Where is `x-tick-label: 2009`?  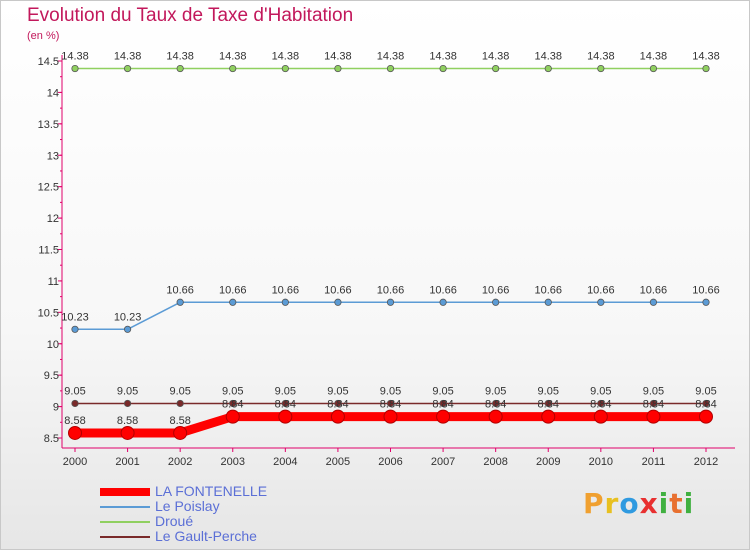 x-tick-label: 2009 is located at coordinates (548, 462).